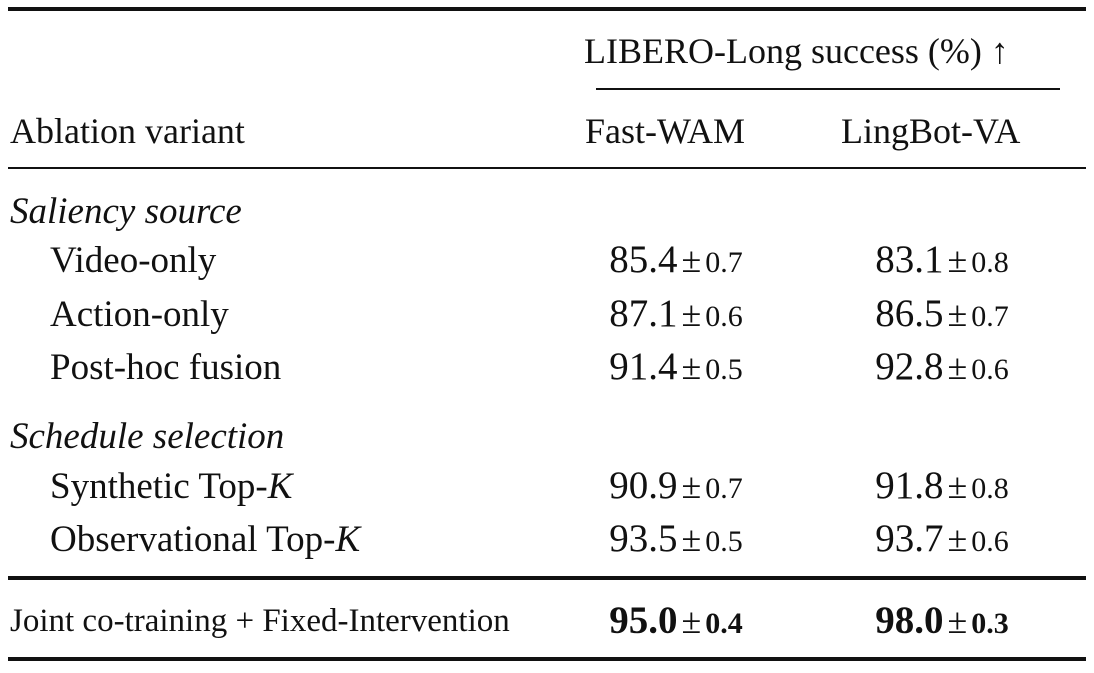 This screenshot has height=673, width=1094. What do you see at coordinates (159, 486) in the screenshot?
I see `row-label-text: Synthetic Top-` at bounding box center [159, 486].